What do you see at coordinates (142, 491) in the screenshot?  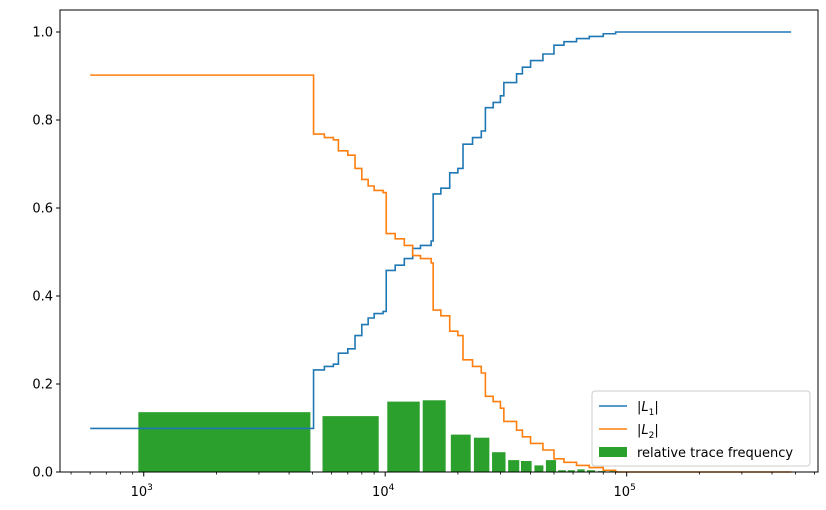 I see `x-tick-label-0: 10³` at bounding box center [142, 491].